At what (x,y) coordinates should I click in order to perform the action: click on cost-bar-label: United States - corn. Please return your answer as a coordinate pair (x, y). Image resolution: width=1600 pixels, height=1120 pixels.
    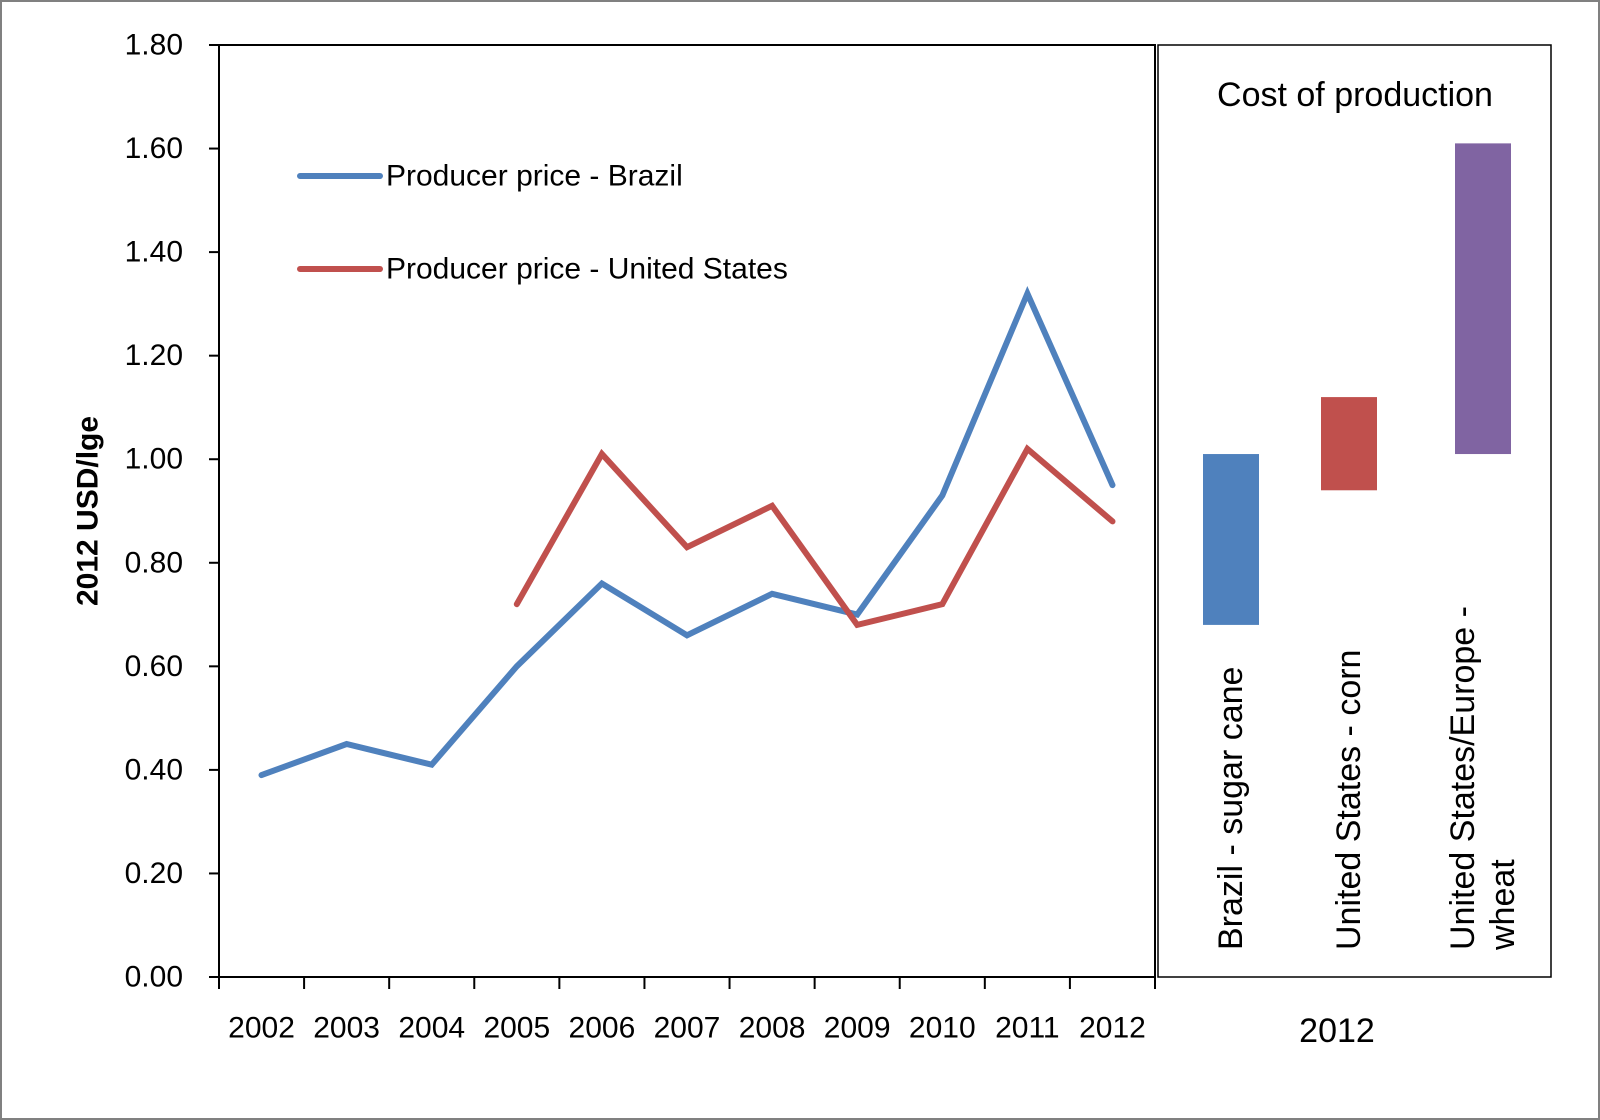
    Looking at the image, I should click on (1349, 800).